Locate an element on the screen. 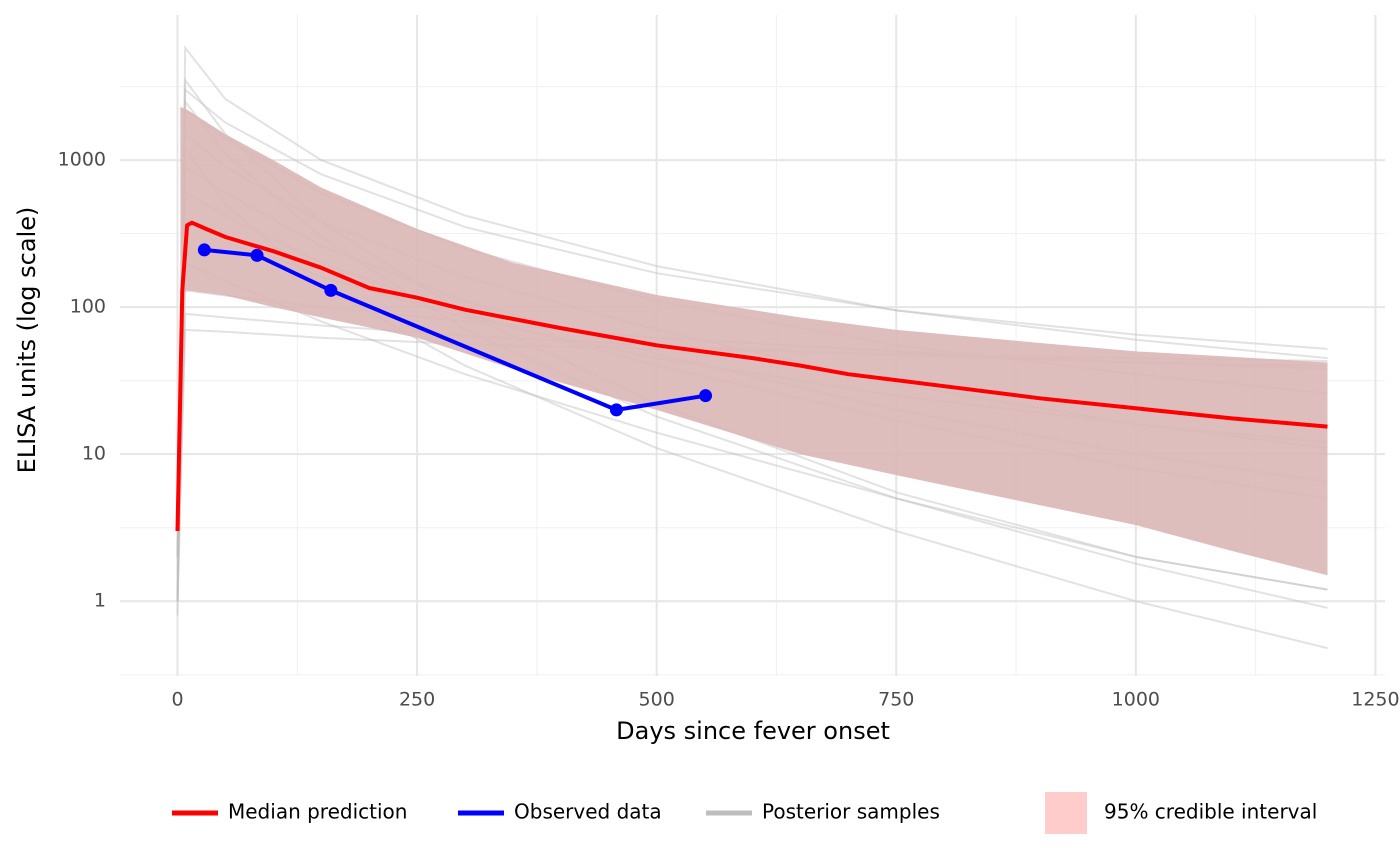 The image size is (1400, 866). x-tick-label: 1250 is located at coordinates (1375, 700).